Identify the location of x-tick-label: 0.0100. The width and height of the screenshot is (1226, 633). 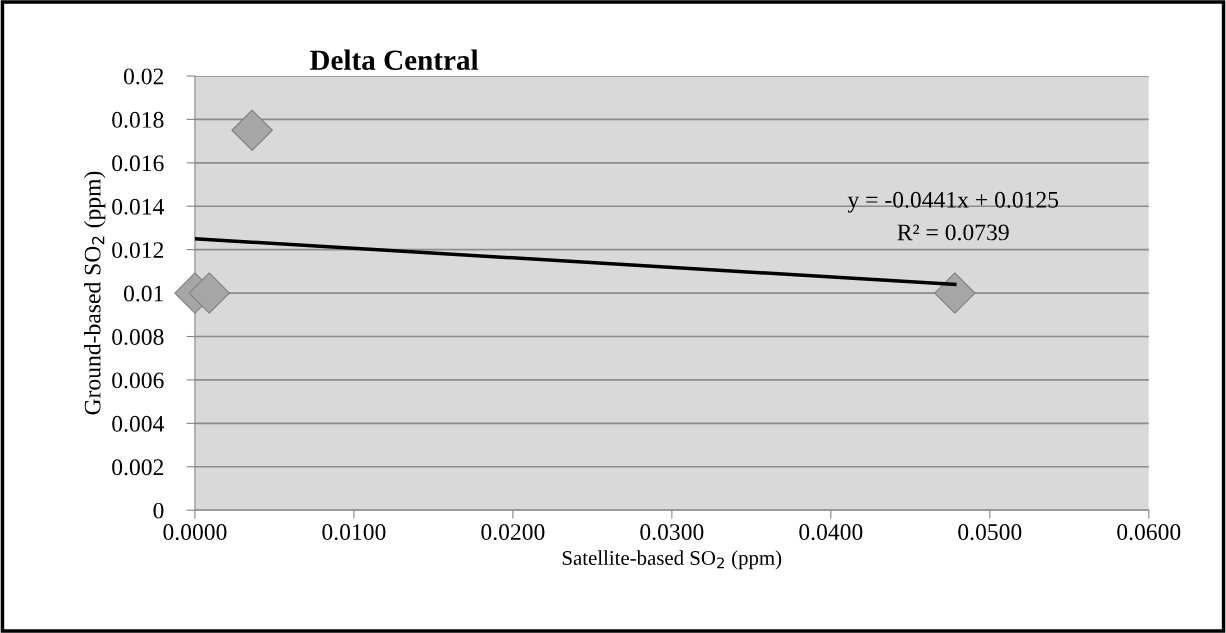
(354, 532).